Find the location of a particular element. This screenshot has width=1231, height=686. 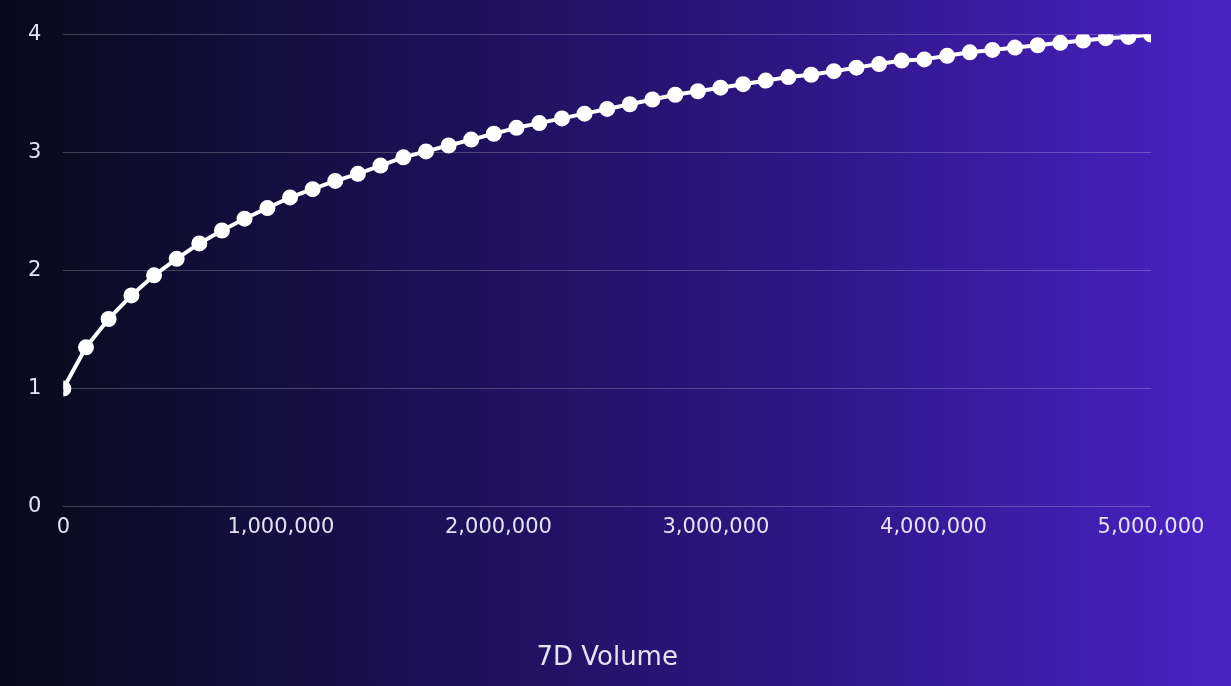

x-tick-label: 4,000,000 is located at coordinates (933, 525).